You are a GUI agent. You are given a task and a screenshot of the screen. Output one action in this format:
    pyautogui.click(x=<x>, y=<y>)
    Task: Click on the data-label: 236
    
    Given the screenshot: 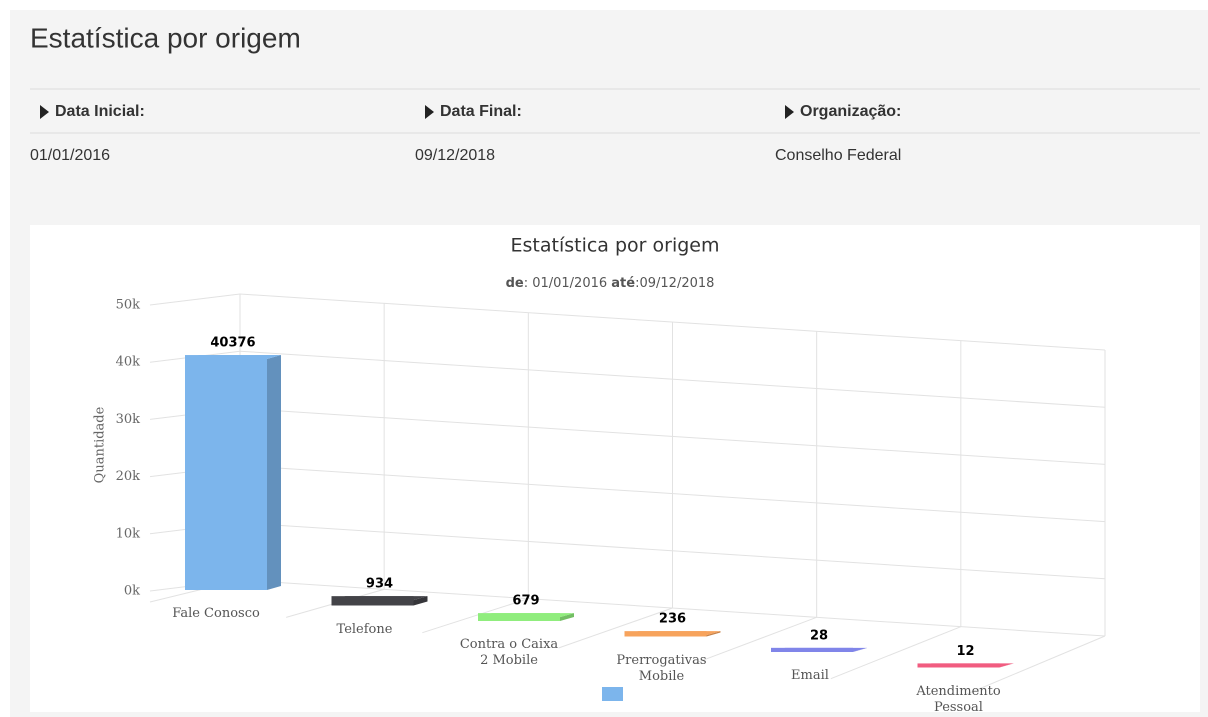 What is the action you would take?
    pyautogui.click(x=672, y=619)
    